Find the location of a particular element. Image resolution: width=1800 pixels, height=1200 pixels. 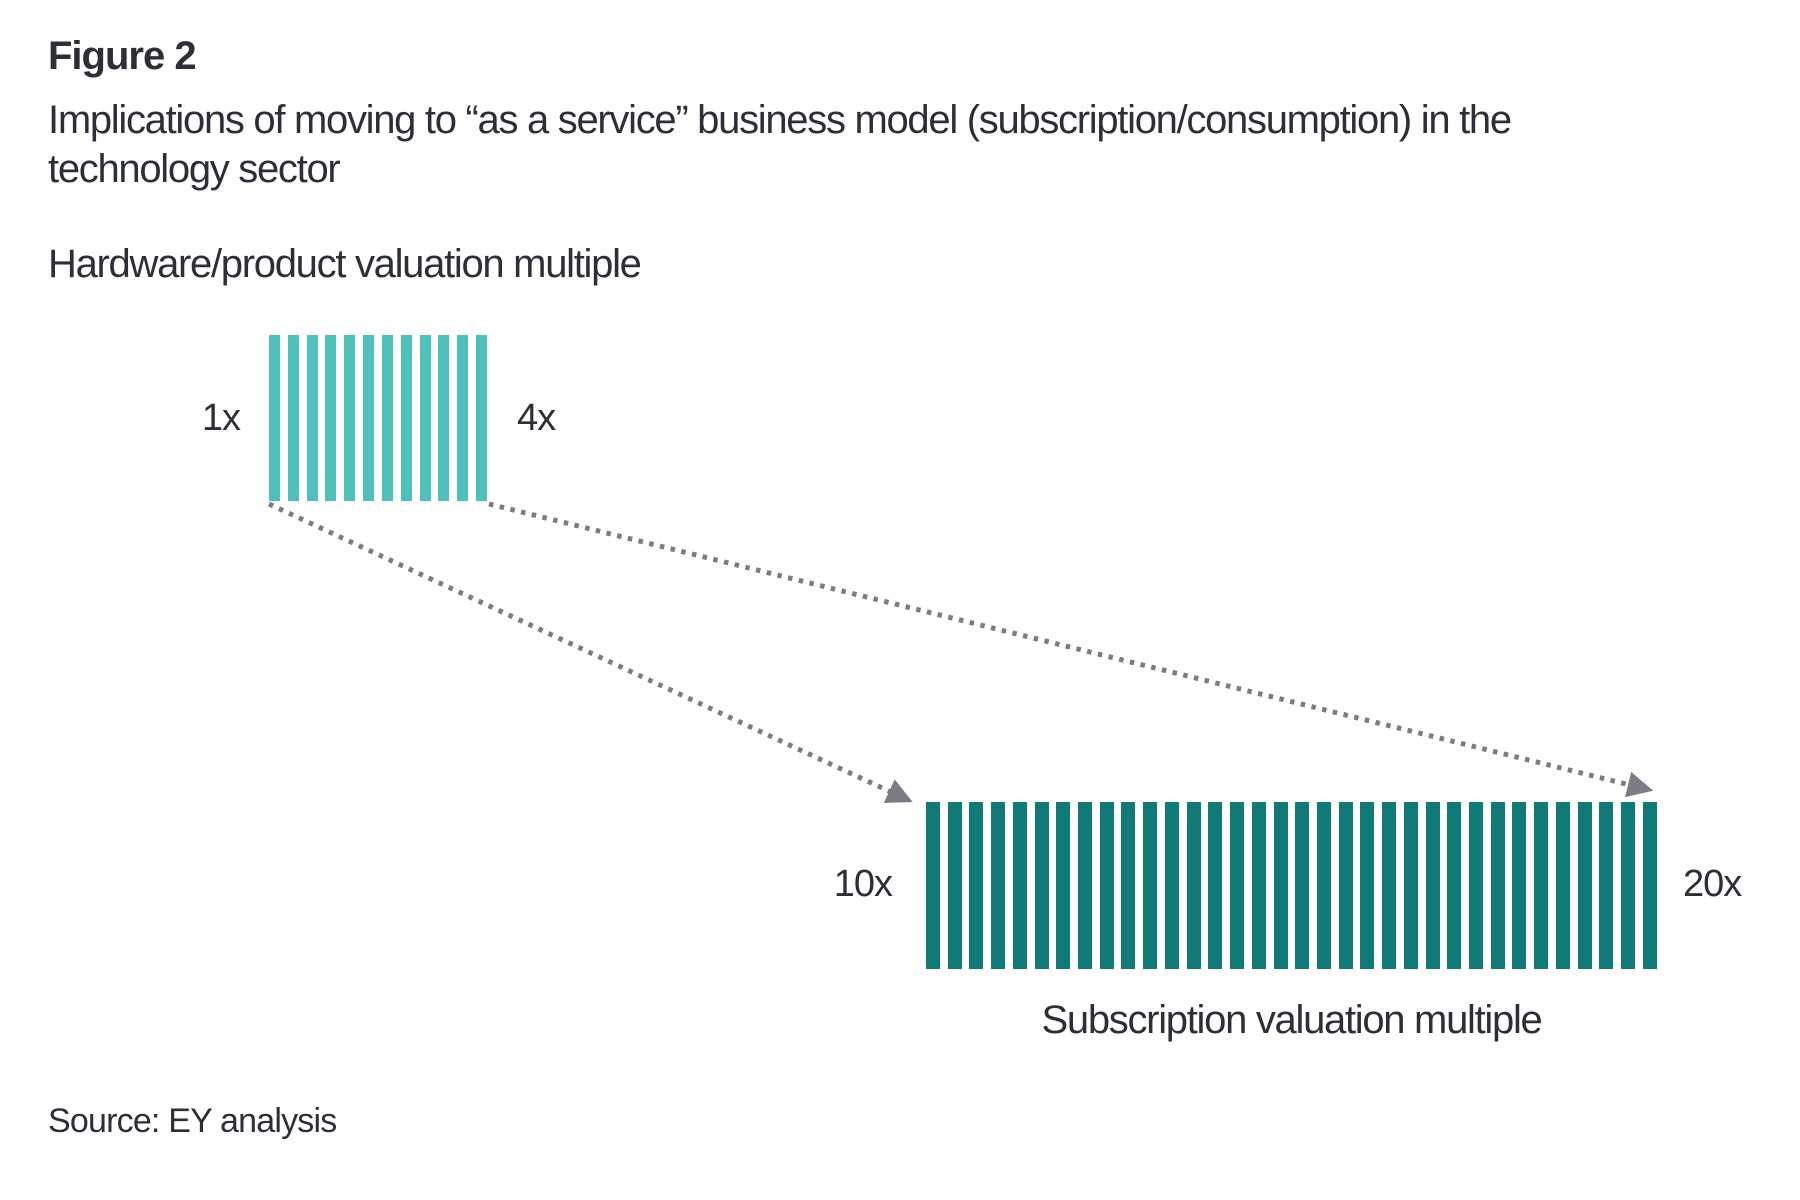

subscription-axis-label: Subscription valuation multiple is located at coordinates (1292, 1020).